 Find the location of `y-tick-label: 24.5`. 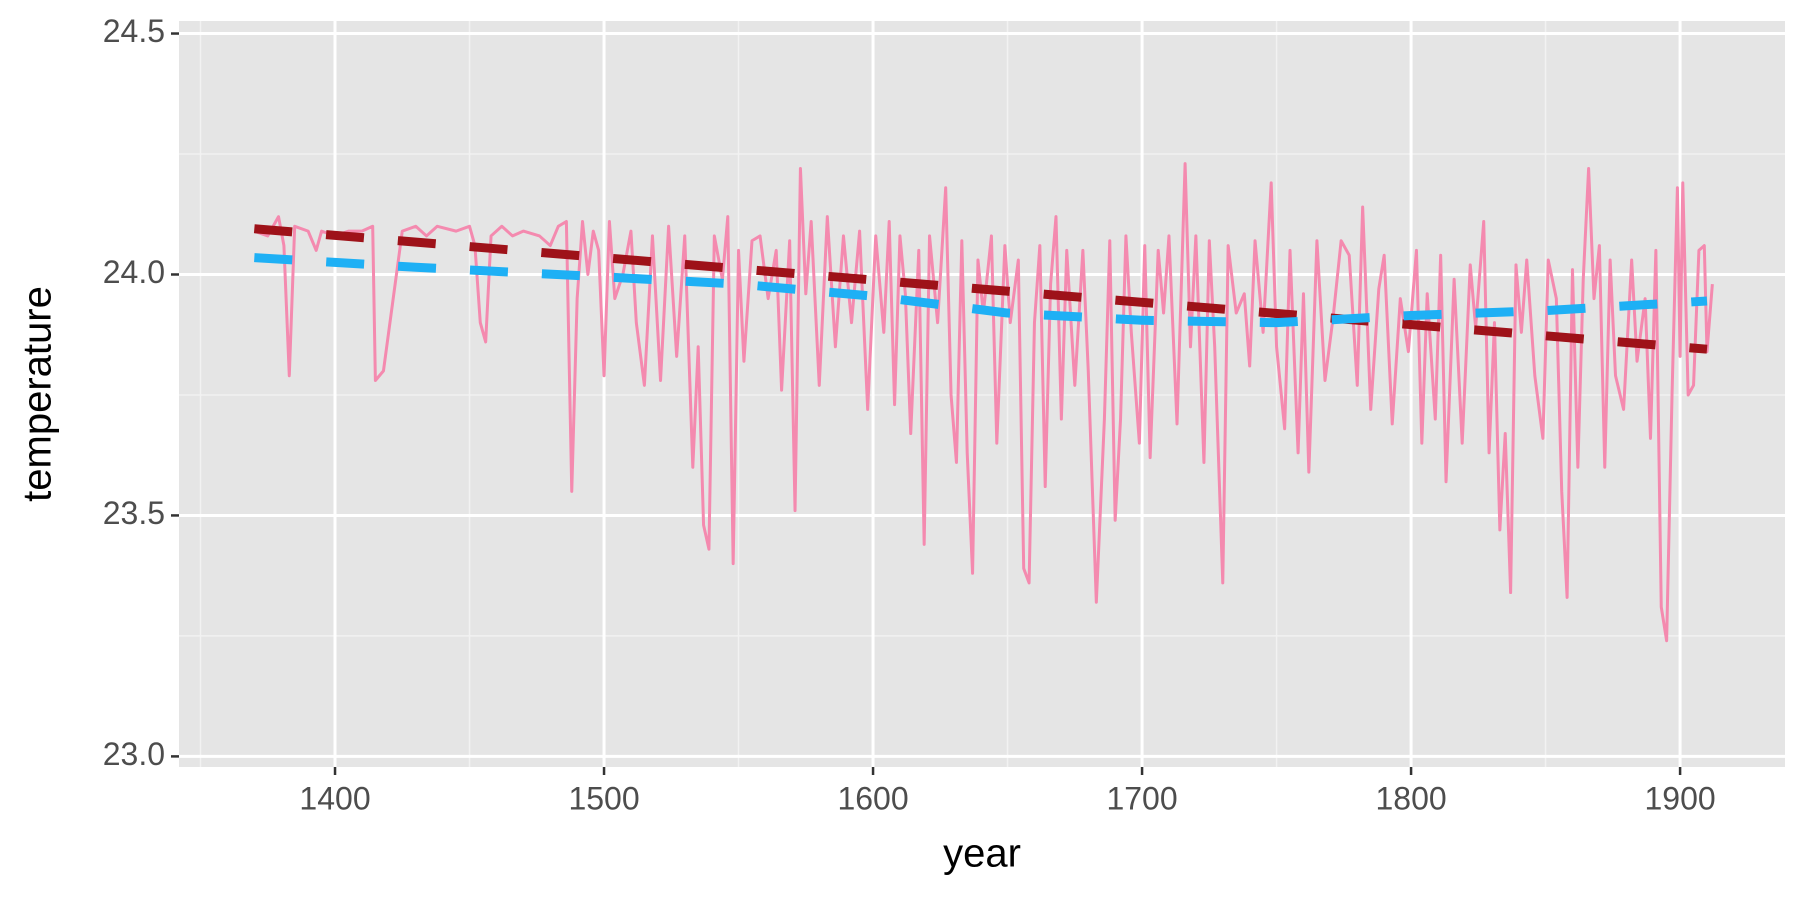

y-tick-label: 24.5 is located at coordinates (134, 31).